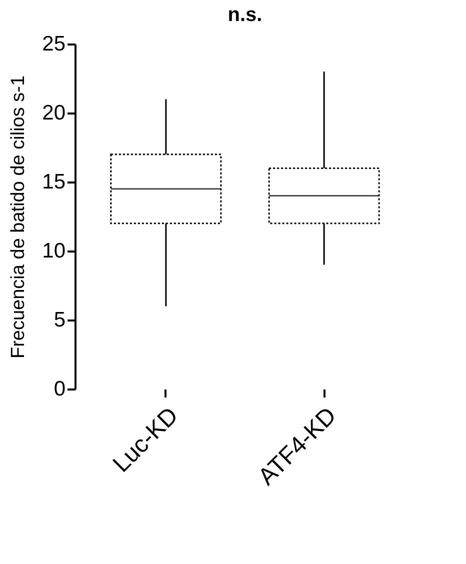 Image resolution: width=466 pixels, height=564 pixels. Describe the element at coordinates (60, 320) in the screenshot. I see `y-tick-label: 5` at that location.